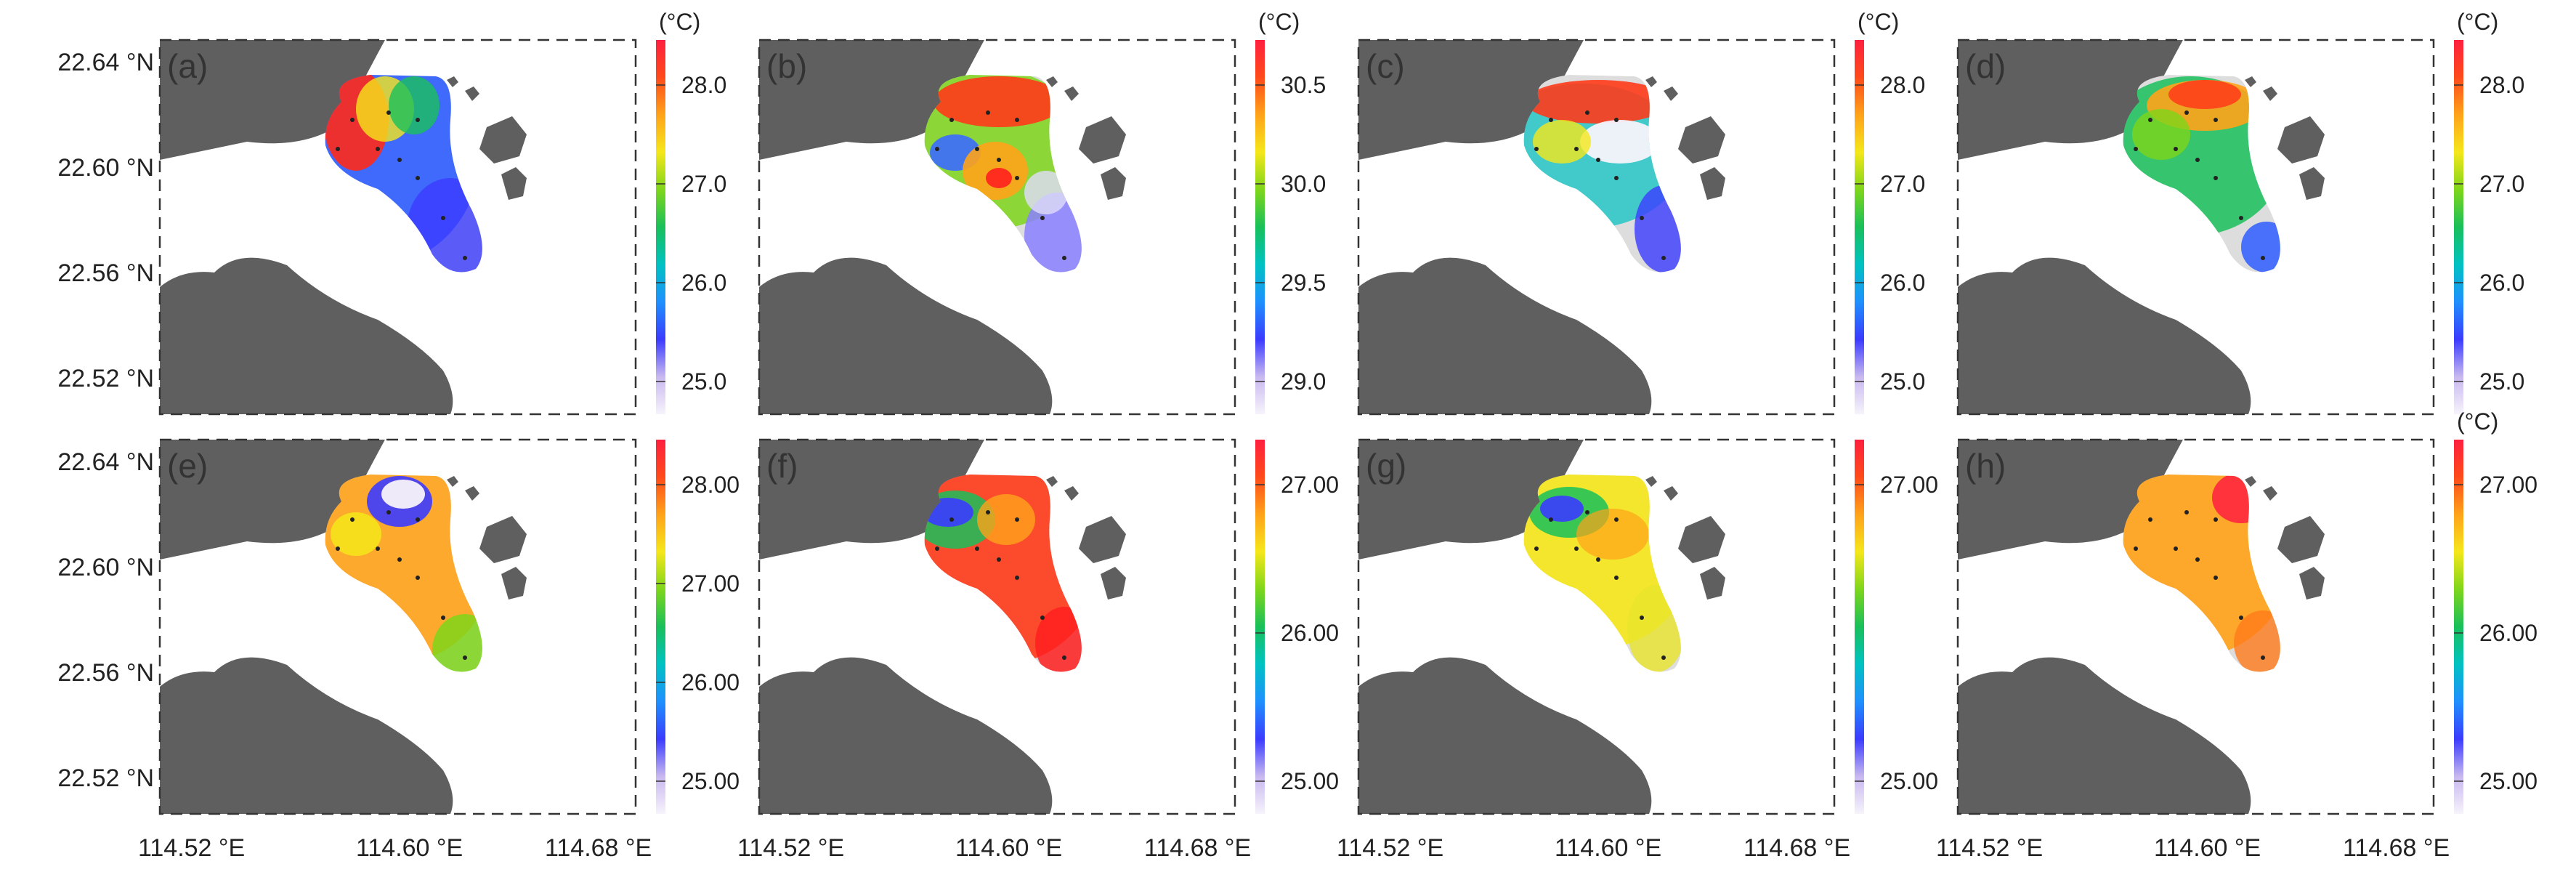 This screenshot has height=896, width=2576. I want to click on colorbar: (°C) 30.5 30.0 29.5 29.0, so click(1290, 211).